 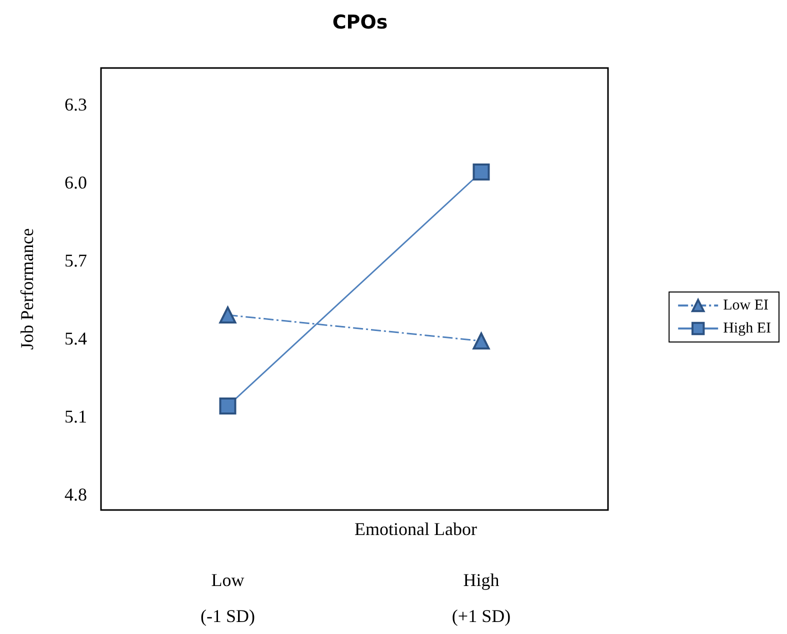 I want to click on y-tick-label: 6.0, so click(x=75, y=182).